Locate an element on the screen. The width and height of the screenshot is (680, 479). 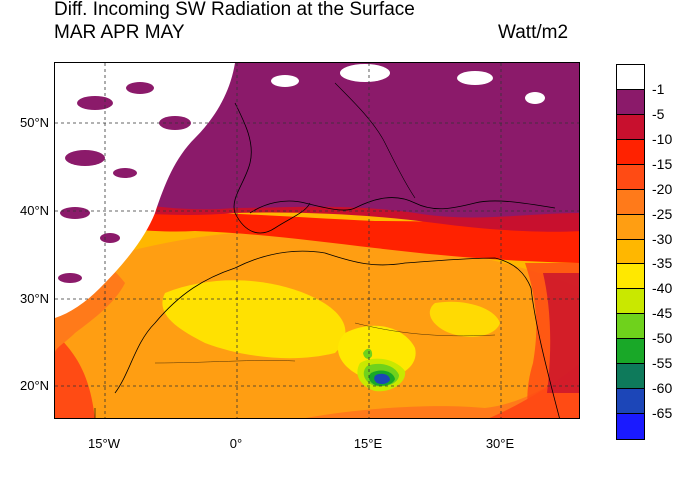
field-white-atlantic is located at coordinates (145, 190).